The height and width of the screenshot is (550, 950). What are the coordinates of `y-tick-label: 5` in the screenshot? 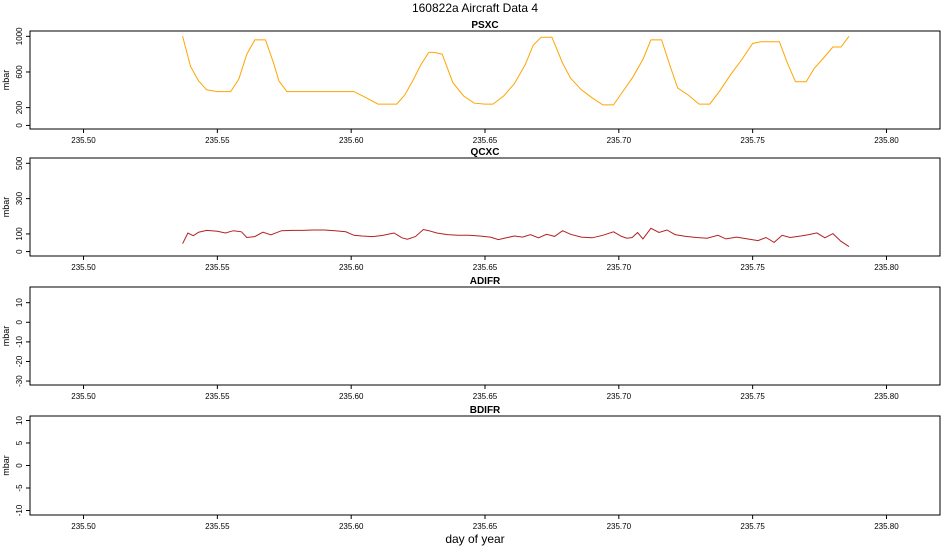 It's located at (19, 442).